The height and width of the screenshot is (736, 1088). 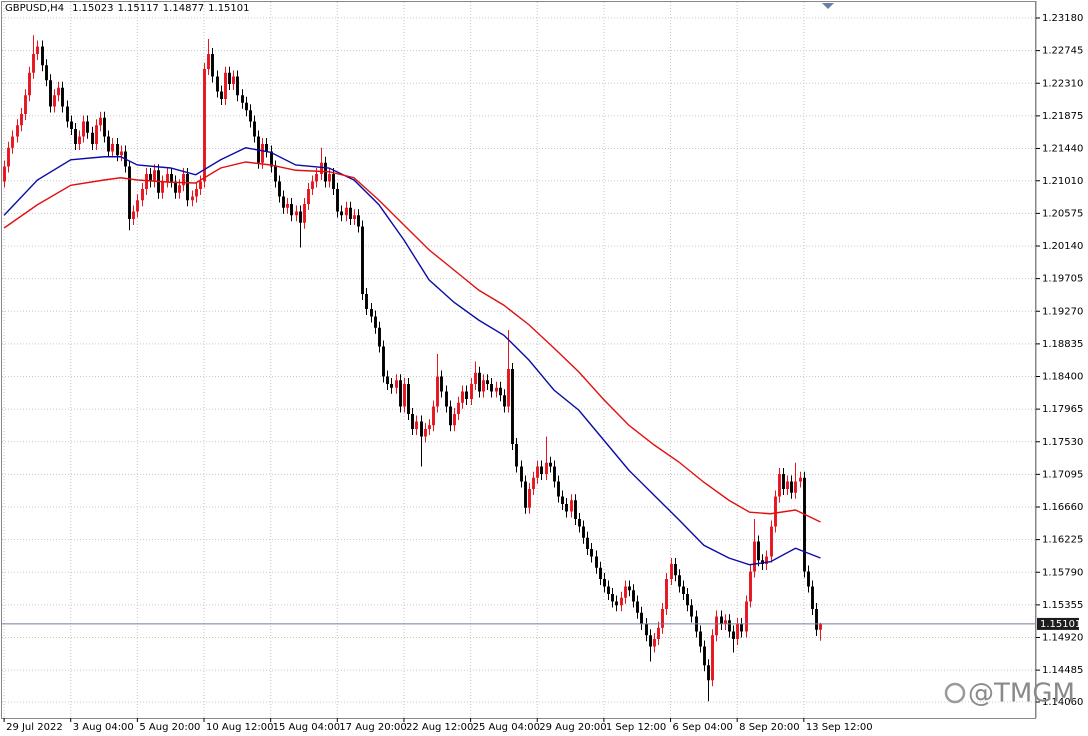 What do you see at coordinates (1062, 638) in the screenshot?
I see `y-tick-label: 1.14920` at bounding box center [1062, 638].